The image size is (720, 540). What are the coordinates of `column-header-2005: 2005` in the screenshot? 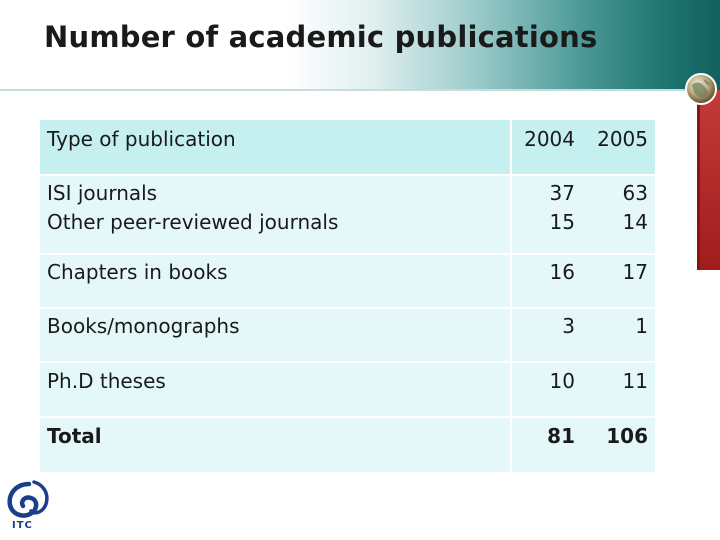 It's located at (622, 139).